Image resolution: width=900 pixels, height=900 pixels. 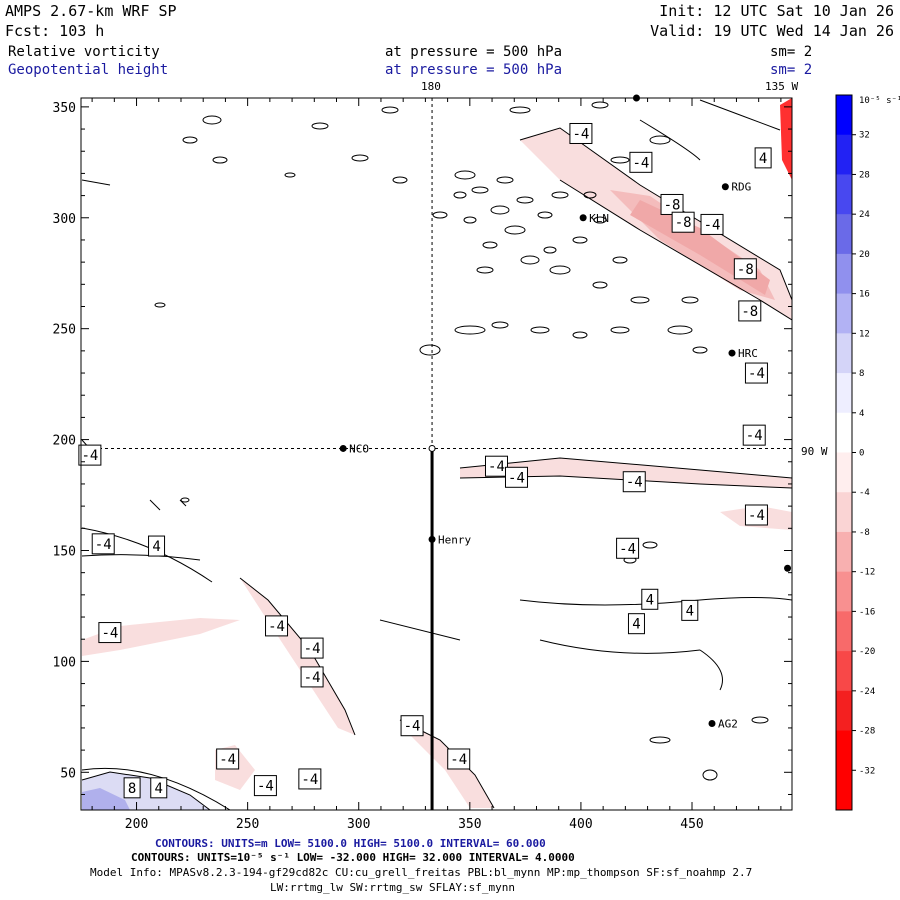 What do you see at coordinates (864, 493) in the screenshot?
I see `colorbar-tick-label: -4` at bounding box center [864, 493].